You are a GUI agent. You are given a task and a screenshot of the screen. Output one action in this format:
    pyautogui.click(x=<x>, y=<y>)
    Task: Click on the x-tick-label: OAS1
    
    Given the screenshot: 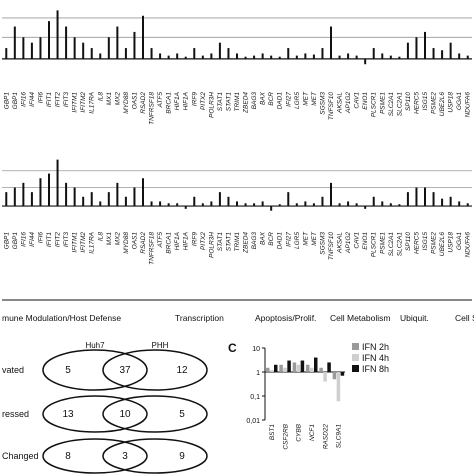 What is the action you would take?
    pyautogui.click(x=134, y=241)
    